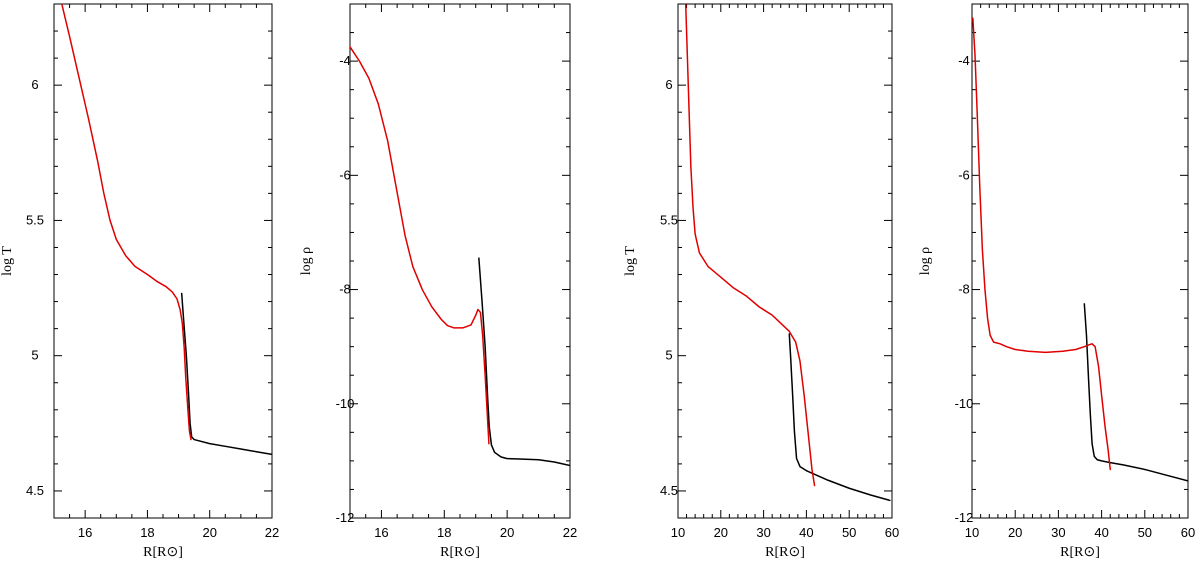 This screenshot has width=1200, height=566. What do you see at coordinates (1135, 392) in the screenshot?
I see `panel-4-curve-black` at bounding box center [1135, 392].